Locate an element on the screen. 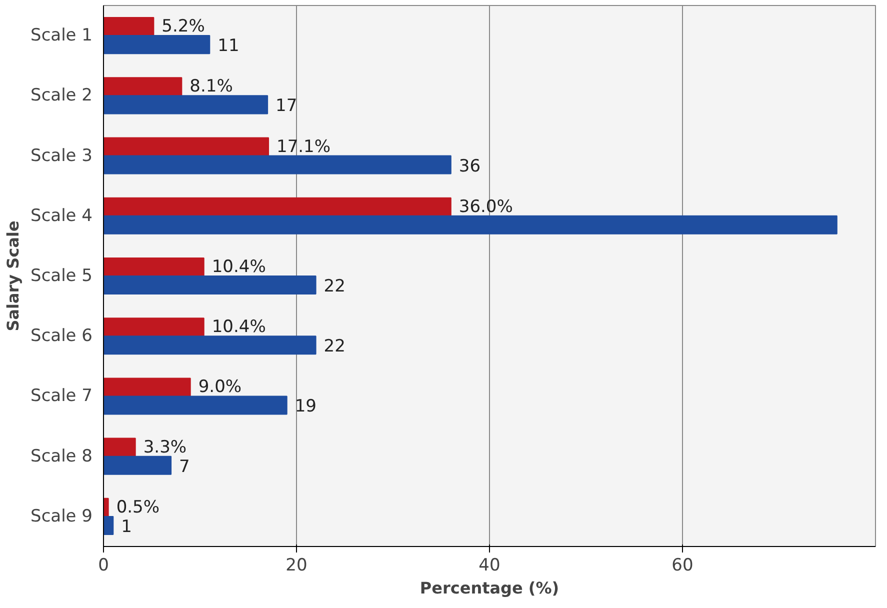 This screenshot has width=887, height=608. data-label: 36 is located at coordinates (469, 166).